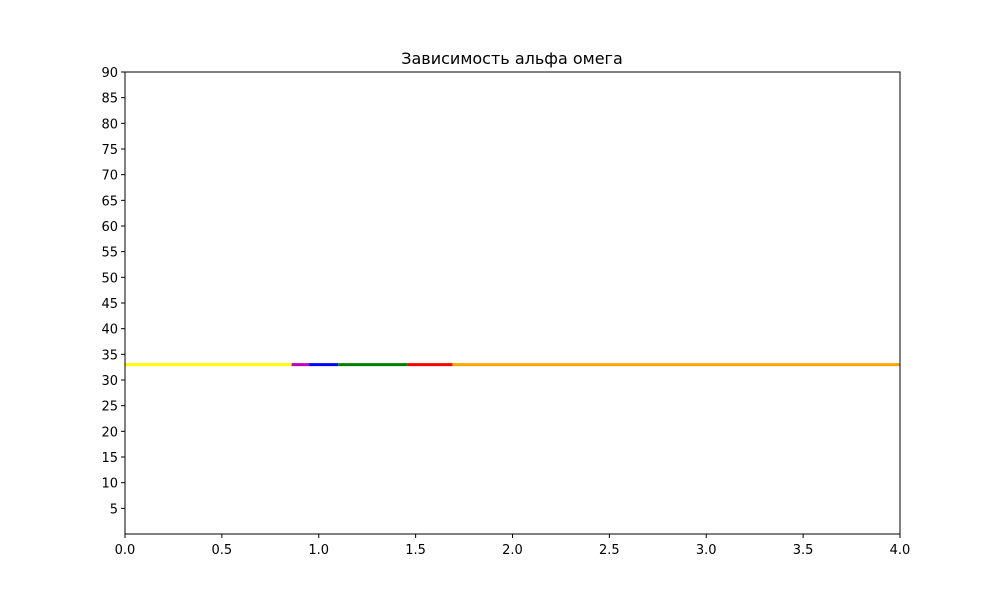 Image resolution: width=1000 pixels, height=600 pixels. I want to click on y-tick-label: 80, so click(109, 124).